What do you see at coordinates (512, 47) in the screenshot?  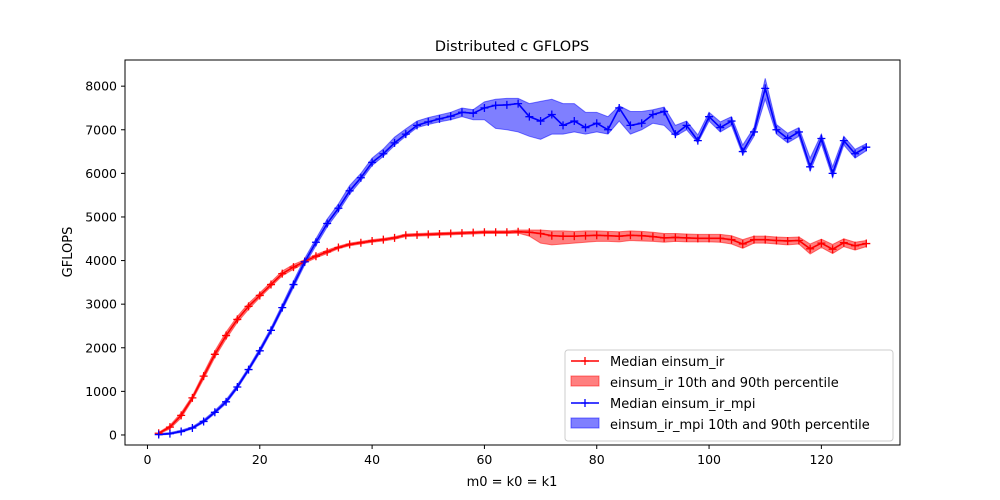 I see `chart-title: Distributed c GFLOPS` at bounding box center [512, 47].